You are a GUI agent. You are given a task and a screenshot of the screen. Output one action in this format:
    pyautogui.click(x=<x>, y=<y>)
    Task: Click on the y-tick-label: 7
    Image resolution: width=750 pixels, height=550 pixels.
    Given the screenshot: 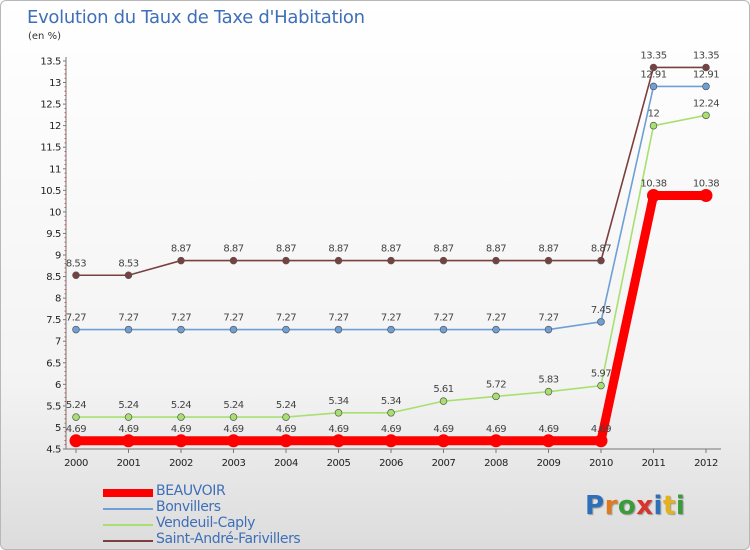 What is the action you would take?
    pyautogui.click(x=58, y=342)
    